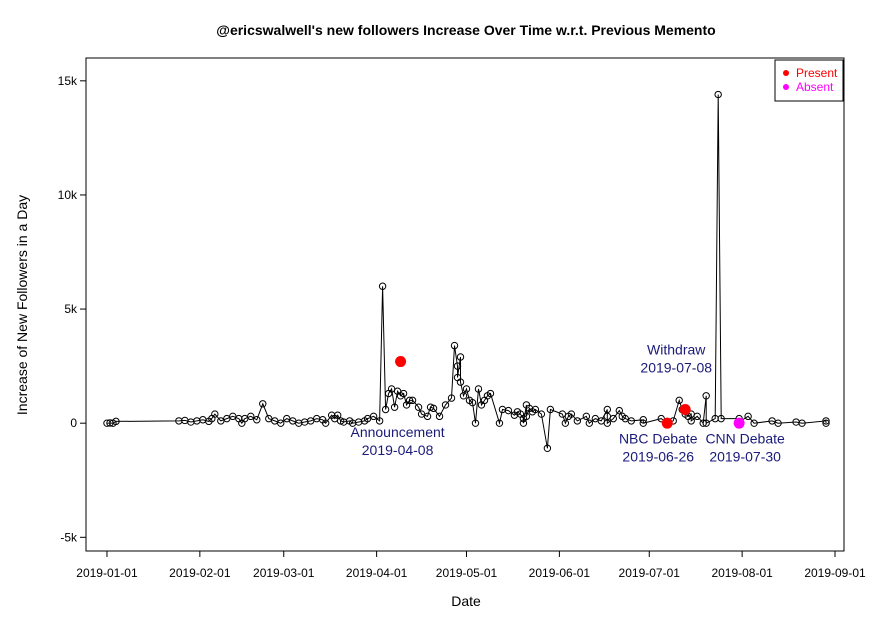 The image size is (875, 625). Describe the element at coordinates (284, 573) in the screenshot. I see `x-tick-label: 2019-03-01` at that location.